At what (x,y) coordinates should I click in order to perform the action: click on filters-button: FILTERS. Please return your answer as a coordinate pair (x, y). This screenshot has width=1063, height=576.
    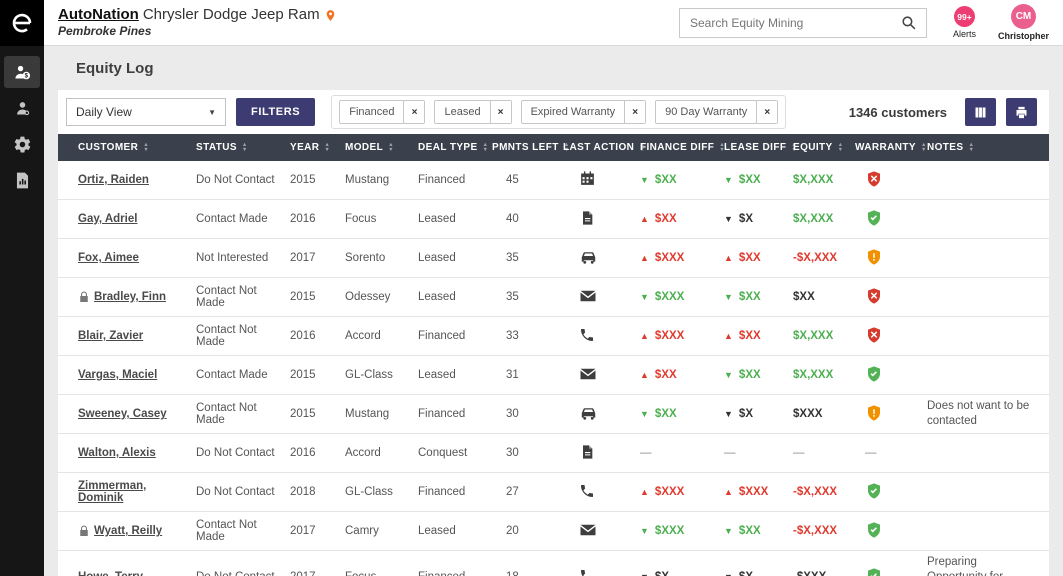
    Looking at the image, I should click on (276, 112).